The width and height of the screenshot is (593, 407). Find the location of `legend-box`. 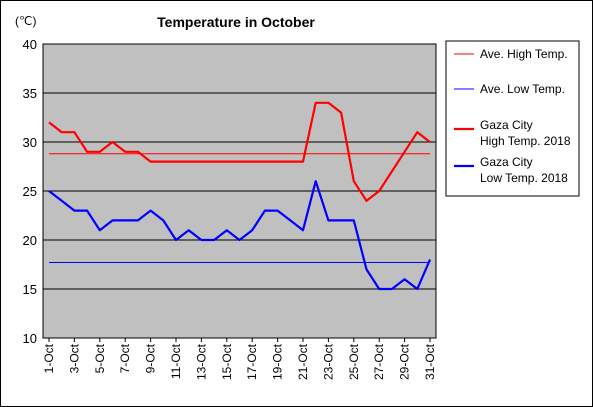

legend-box is located at coordinates (512, 118).